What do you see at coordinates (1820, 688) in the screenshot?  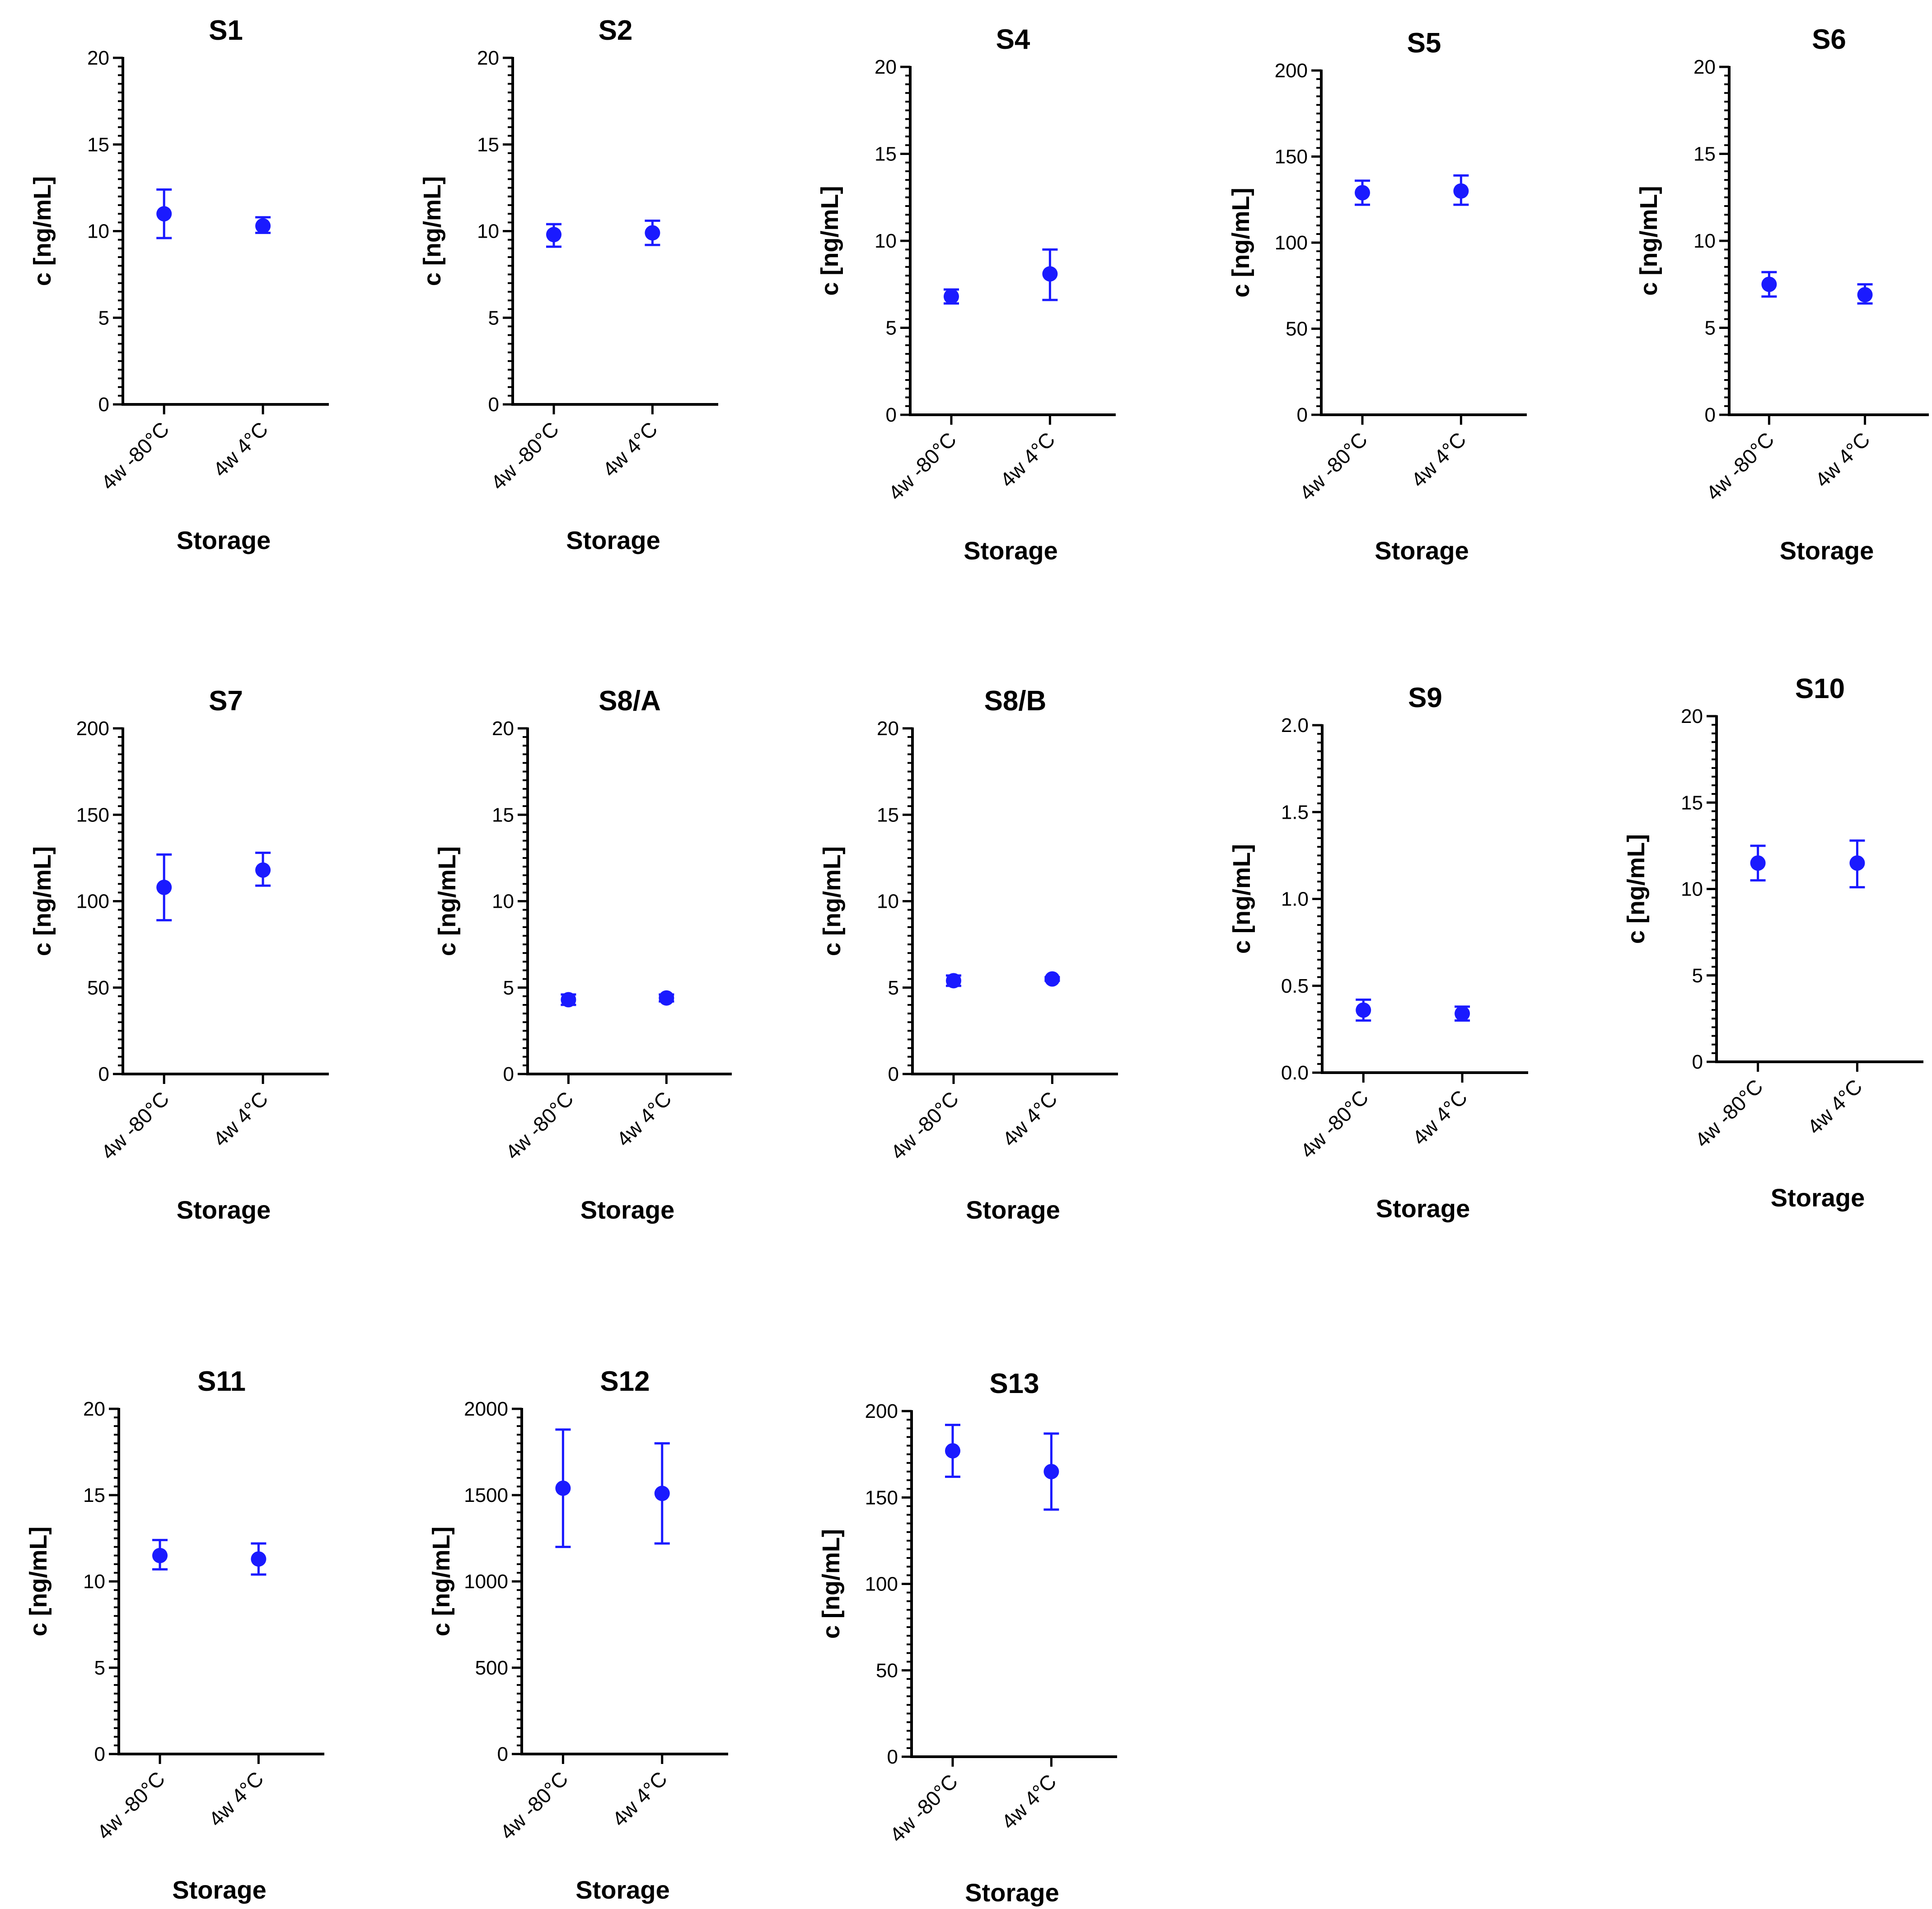 I see `chart-title: S10` at bounding box center [1820, 688].